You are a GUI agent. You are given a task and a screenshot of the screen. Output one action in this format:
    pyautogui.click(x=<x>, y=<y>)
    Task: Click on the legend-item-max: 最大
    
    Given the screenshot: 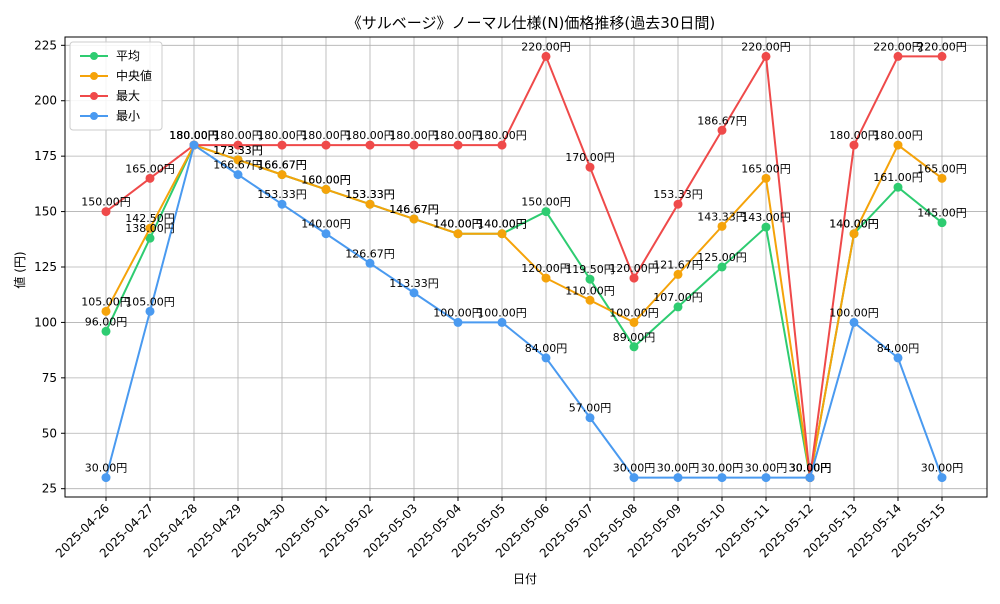 What is the action you would take?
    pyautogui.click(x=110, y=96)
    